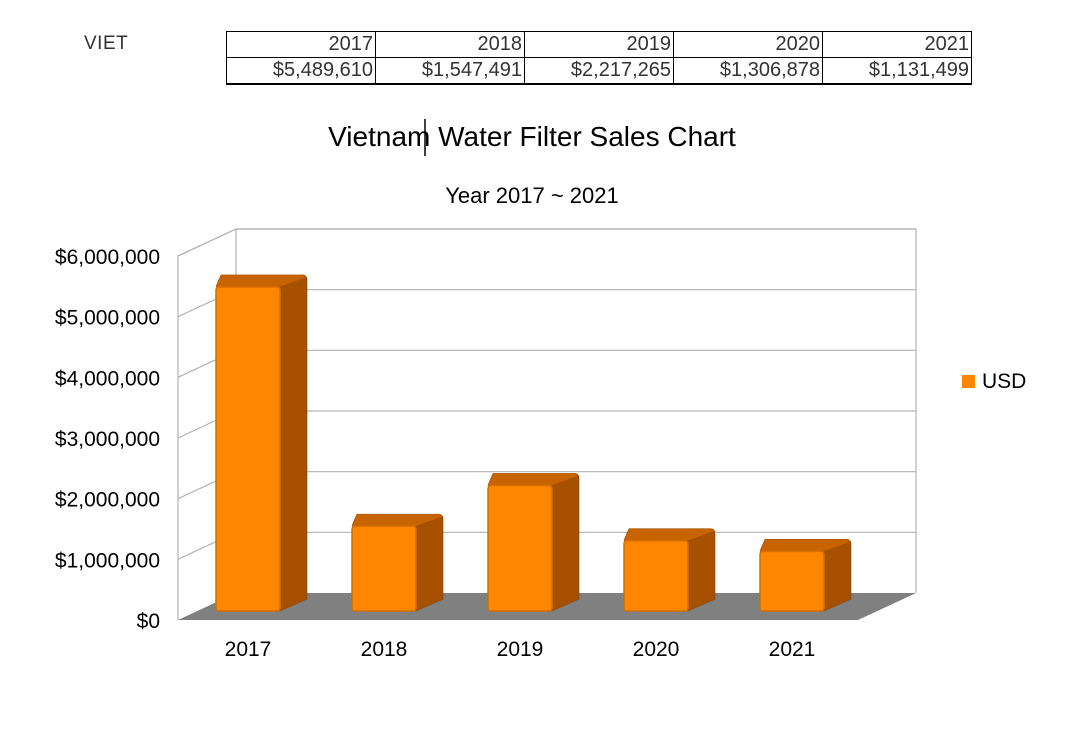  Describe the element at coordinates (532, 136) in the screenshot. I see `chart-title: Vietnam Water Filter Sales Chart` at that location.